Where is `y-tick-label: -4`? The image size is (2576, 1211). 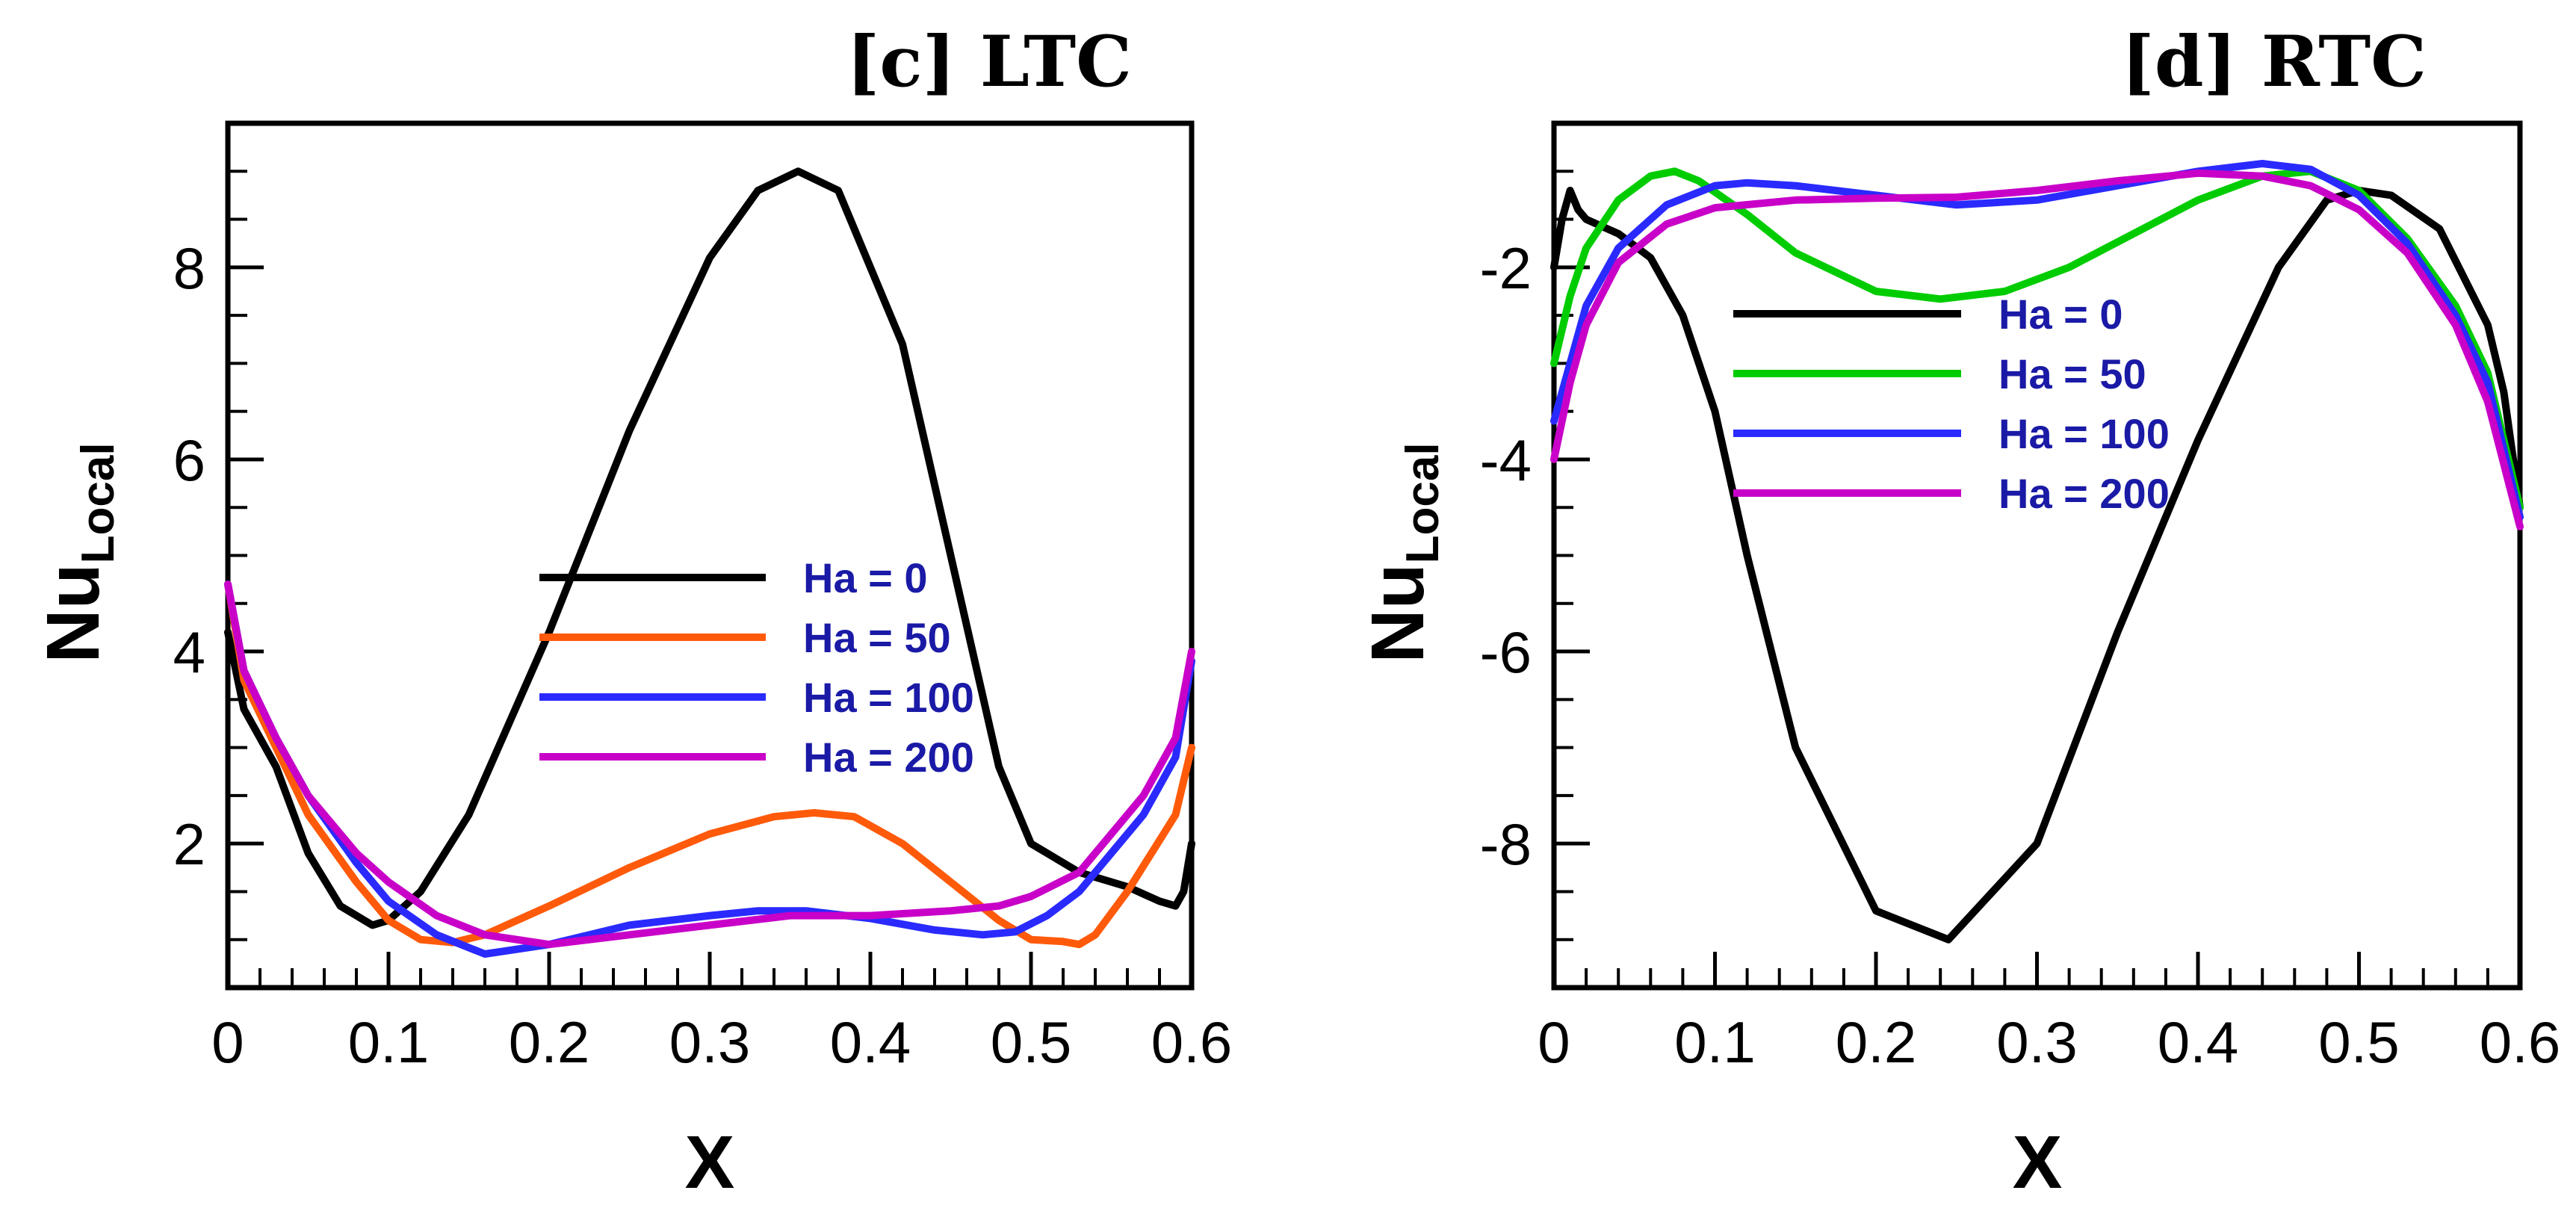
y-tick-label: -4 is located at coordinates (1506, 460).